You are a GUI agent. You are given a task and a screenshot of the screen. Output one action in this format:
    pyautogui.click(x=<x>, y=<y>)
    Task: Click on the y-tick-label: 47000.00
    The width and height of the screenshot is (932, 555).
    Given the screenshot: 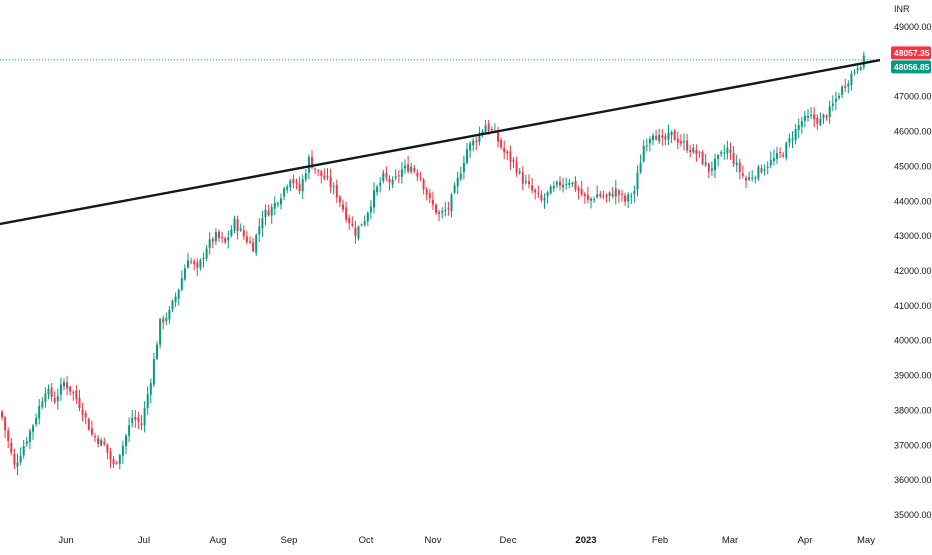 What is the action you would take?
    pyautogui.click(x=913, y=97)
    